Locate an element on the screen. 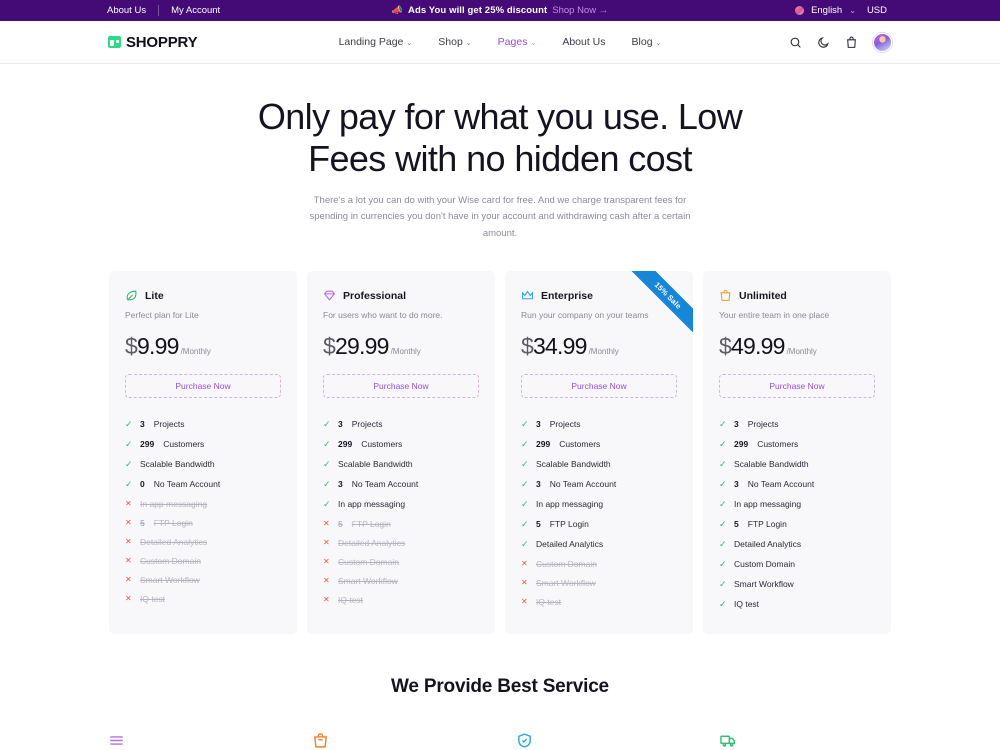 Image resolution: width=1000 pixels, height=750 pixels. plan-price-row: $49.99 /Monthly is located at coordinates (797, 346).